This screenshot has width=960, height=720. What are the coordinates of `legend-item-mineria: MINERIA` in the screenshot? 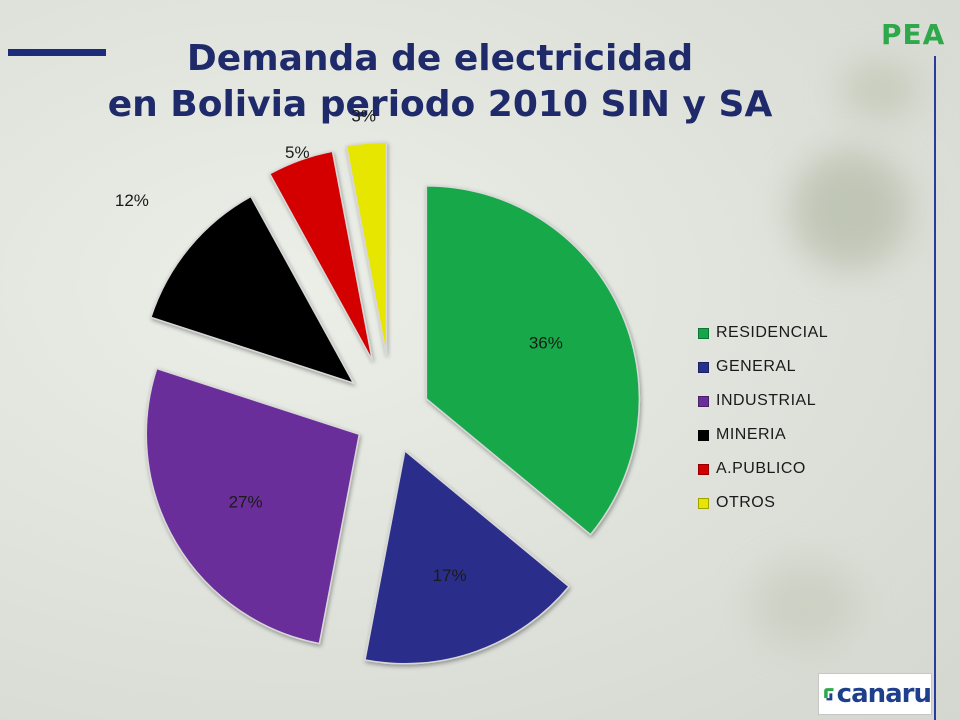 It's located at (763, 435).